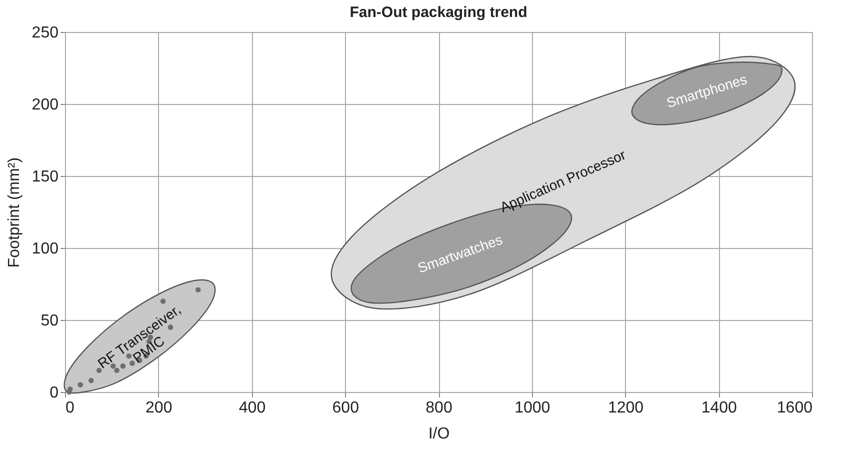 Image resolution: width=849 pixels, height=468 pixels. I want to click on x-tick-label: 1200, so click(626, 408).